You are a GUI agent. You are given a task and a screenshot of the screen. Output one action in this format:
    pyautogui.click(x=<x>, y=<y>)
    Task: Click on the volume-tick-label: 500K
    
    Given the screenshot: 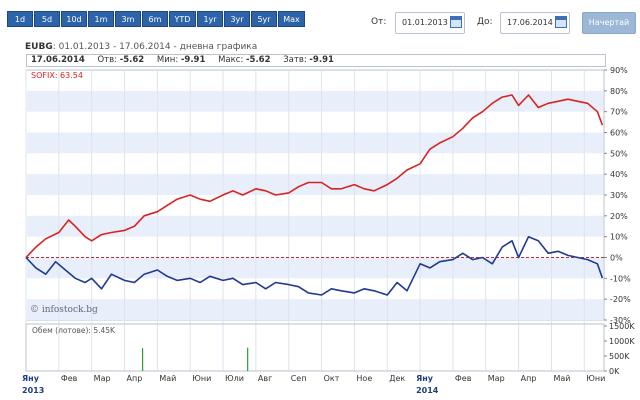 What is the action you would take?
    pyautogui.click(x=619, y=356)
    